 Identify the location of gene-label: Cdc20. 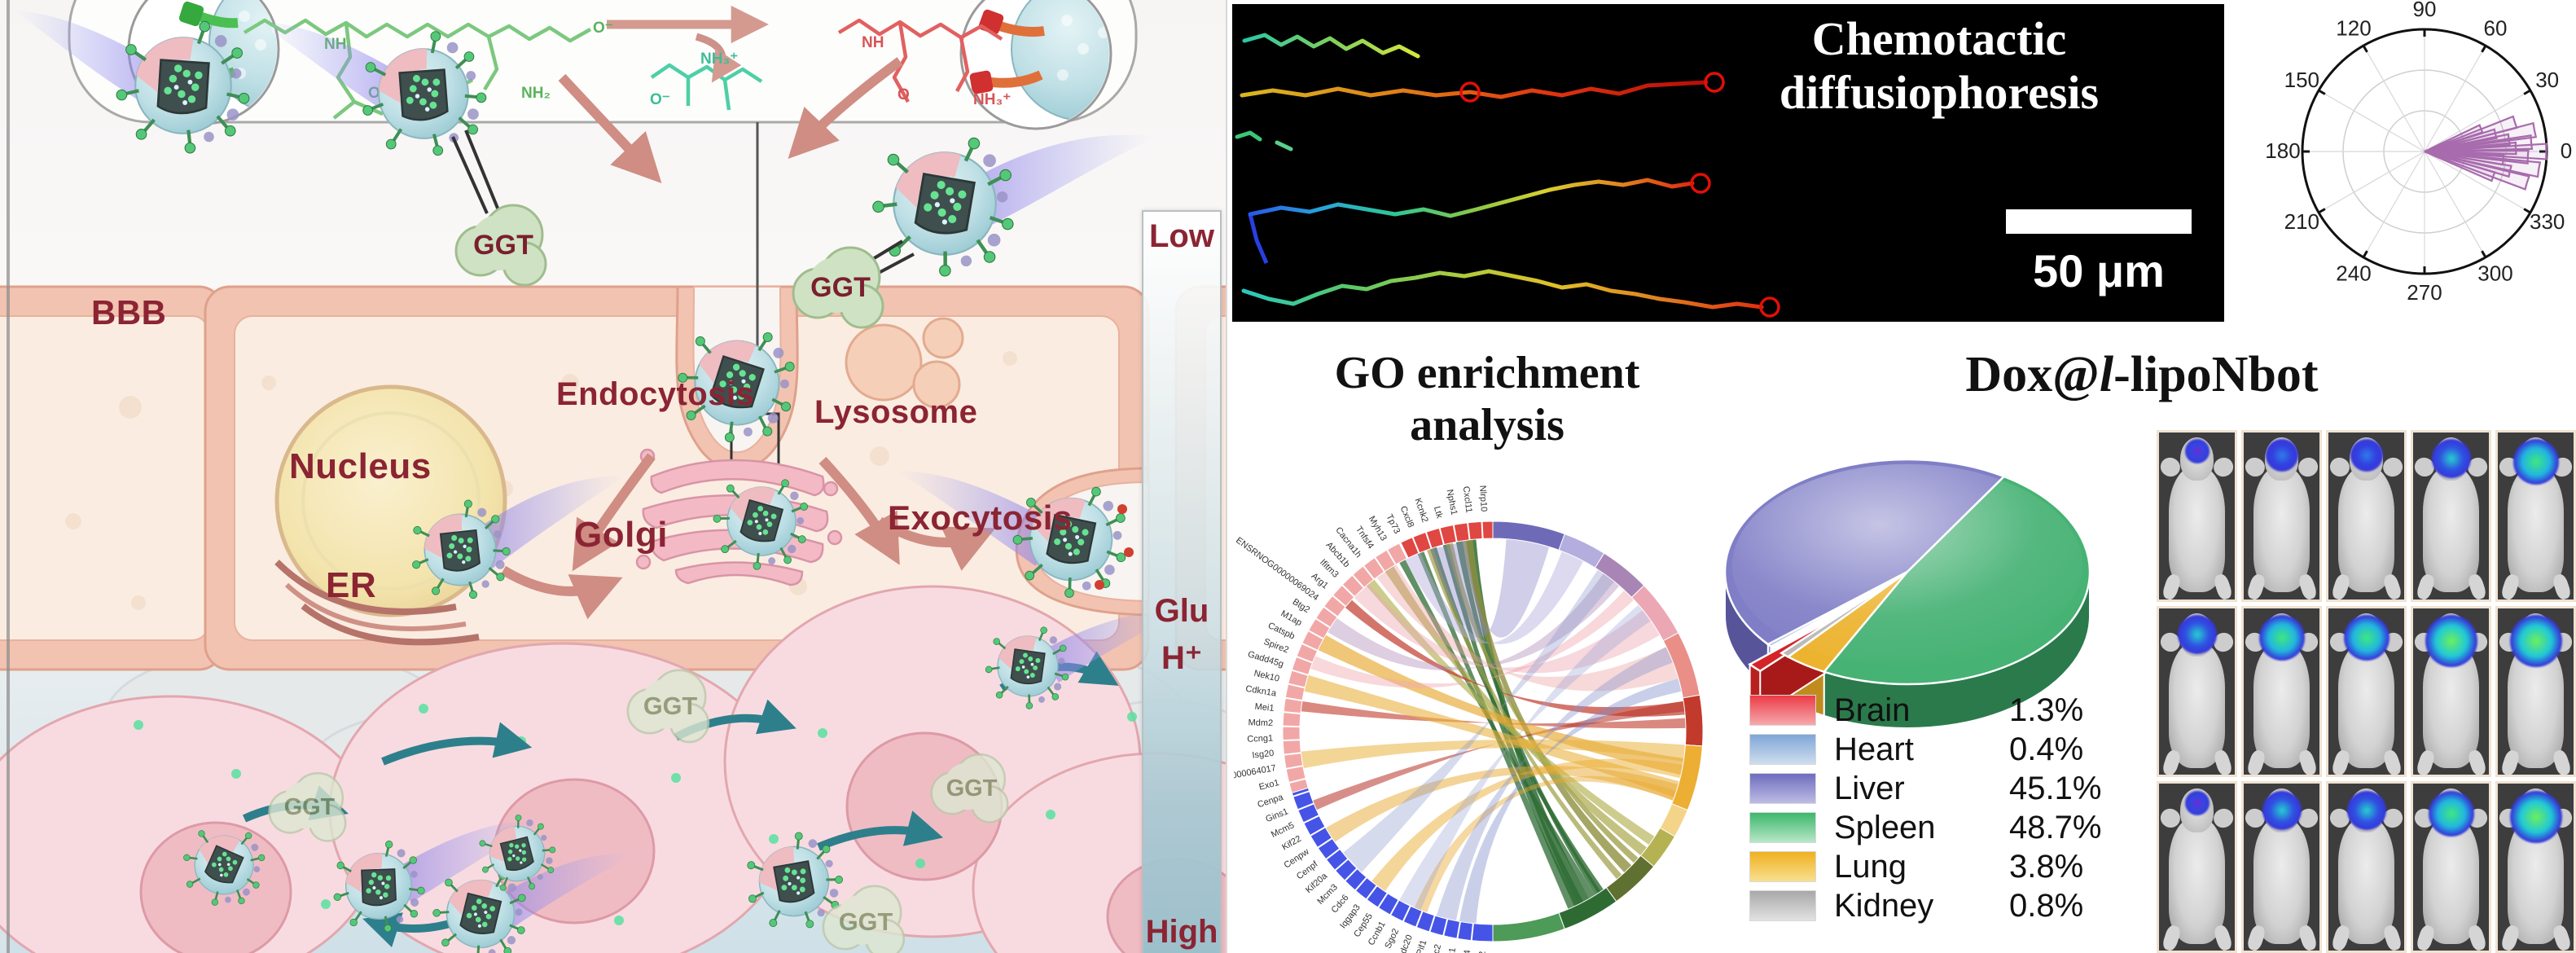
(1405, 943).